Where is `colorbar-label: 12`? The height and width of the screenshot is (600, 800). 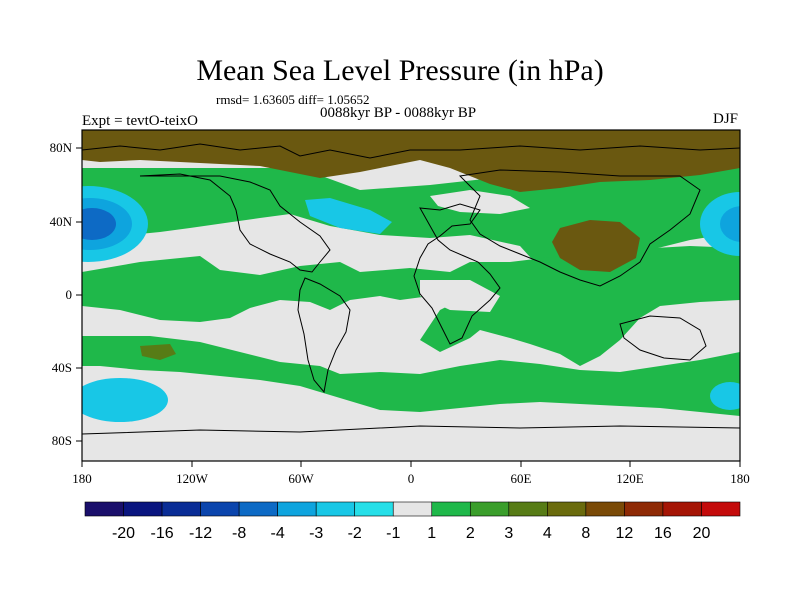
colorbar-label: 12 is located at coordinates (625, 533).